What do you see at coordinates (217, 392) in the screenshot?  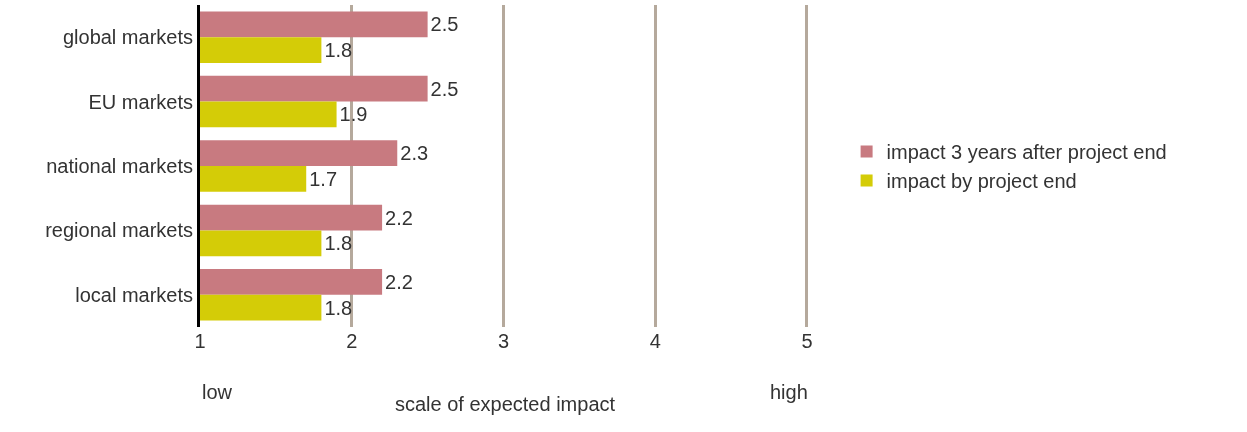 I see `text: low` at bounding box center [217, 392].